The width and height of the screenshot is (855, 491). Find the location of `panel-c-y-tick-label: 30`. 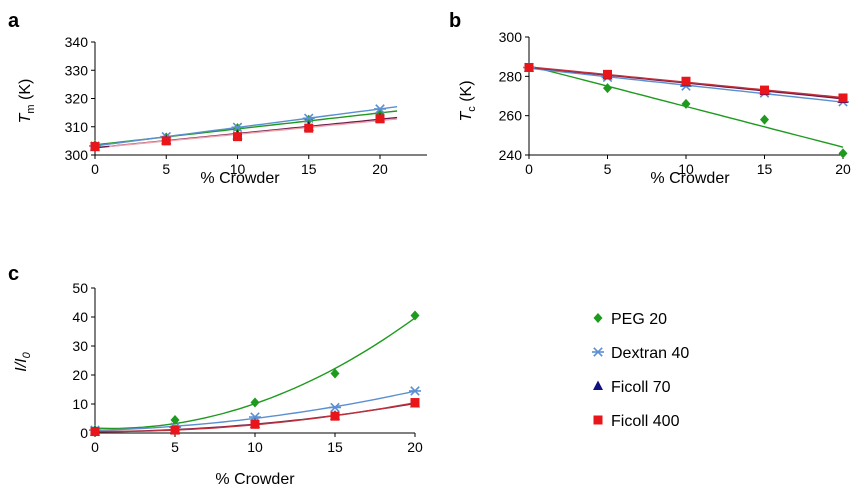

panel-c-y-tick-label: 30 is located at coordinates (80, 346).